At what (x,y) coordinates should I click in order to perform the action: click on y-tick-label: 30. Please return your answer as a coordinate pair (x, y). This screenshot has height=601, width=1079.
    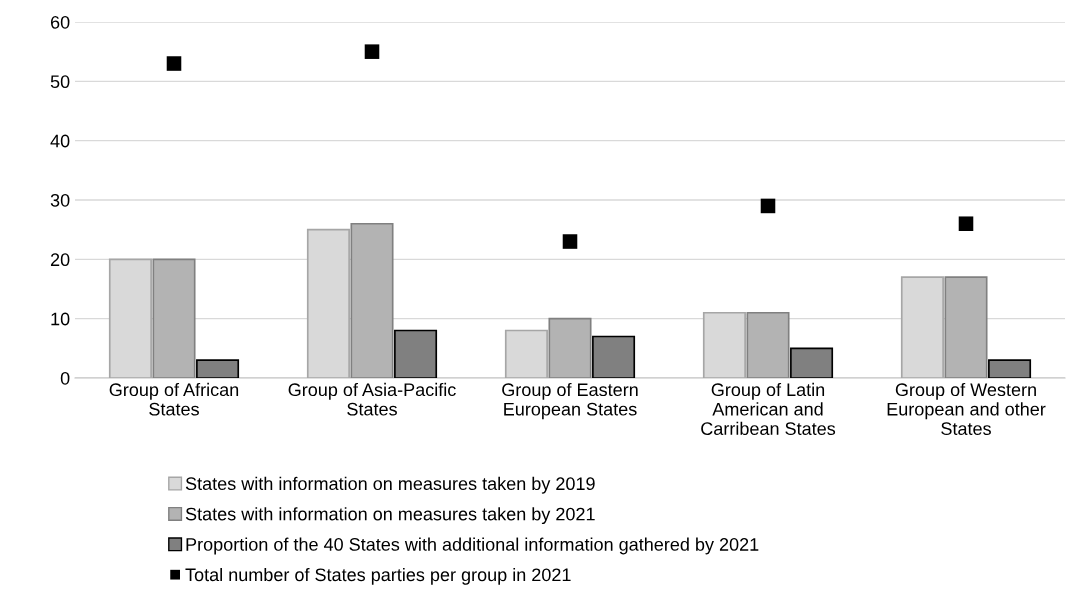
    Looking at the image, I should click on (60, 200).